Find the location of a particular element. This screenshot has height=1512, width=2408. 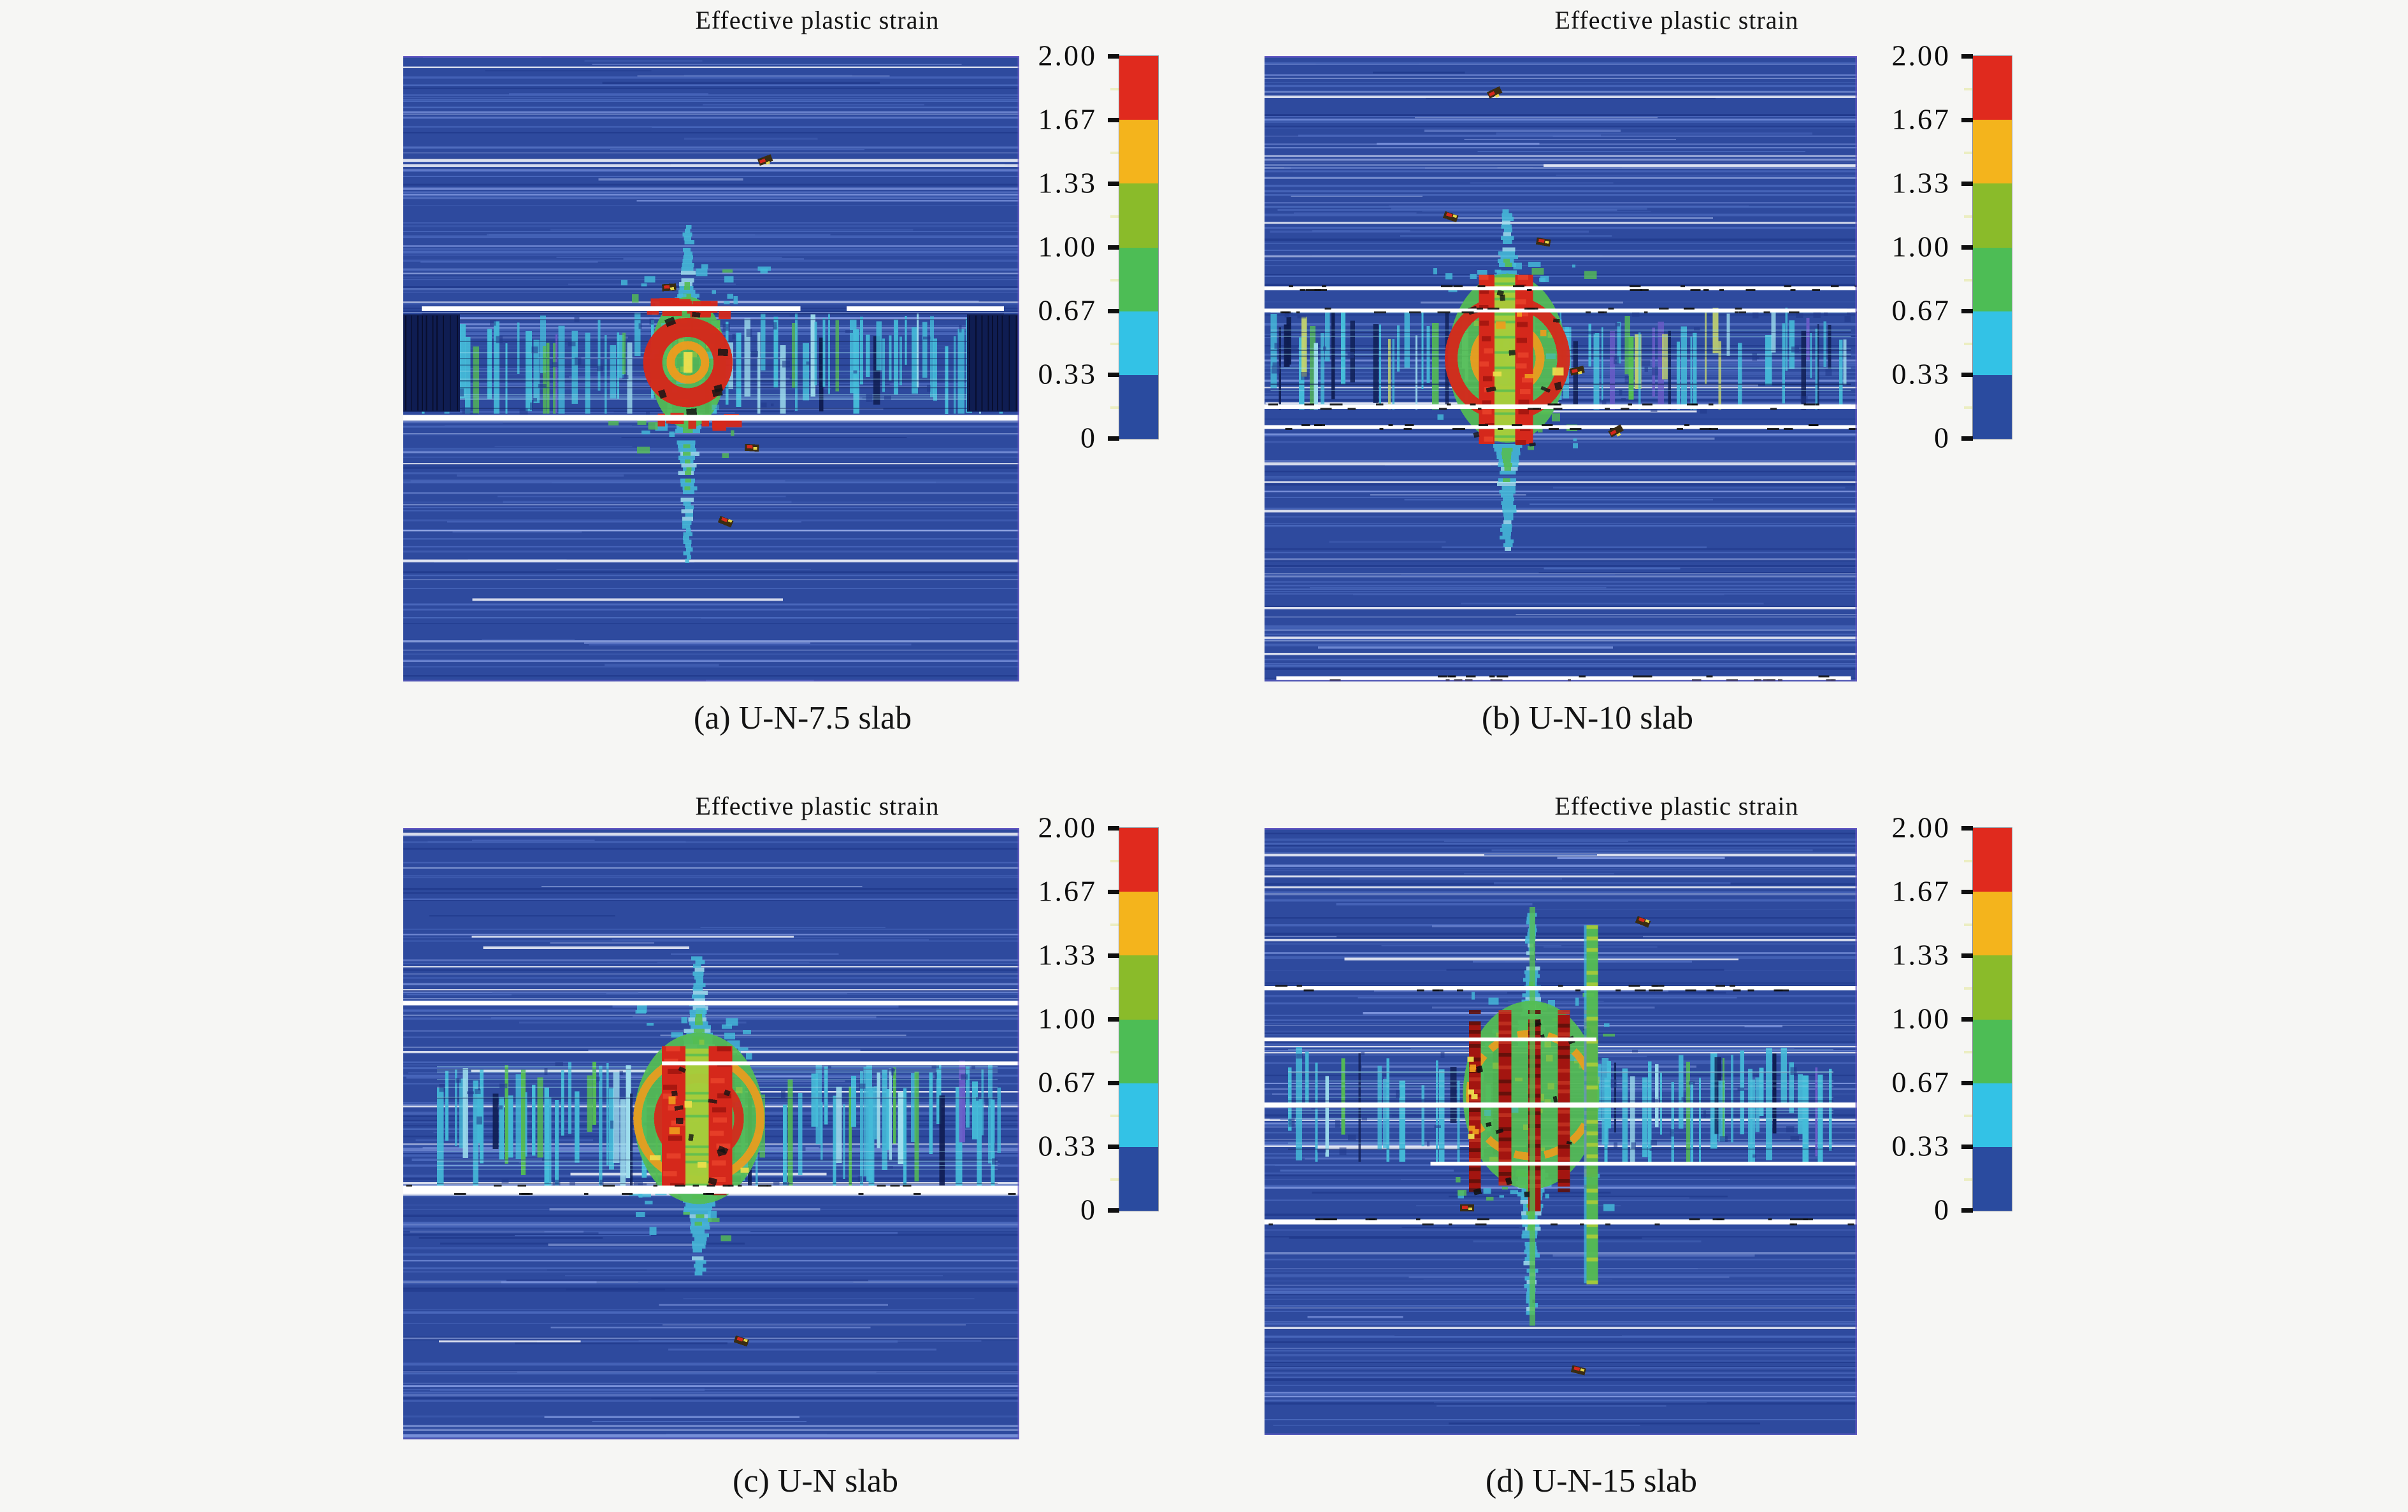

panel-a-title: Effective plastic strain is located at coordinates (817, 20).